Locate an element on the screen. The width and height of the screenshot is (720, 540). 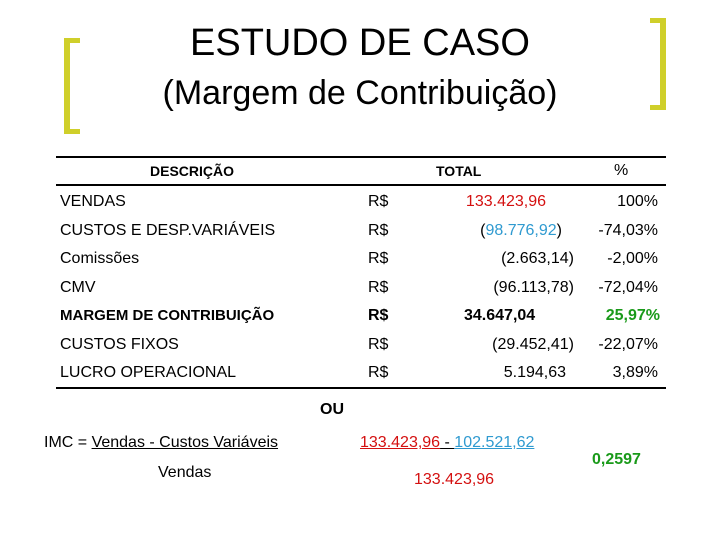
paren-close: ) is located at coordinates (559, 230).